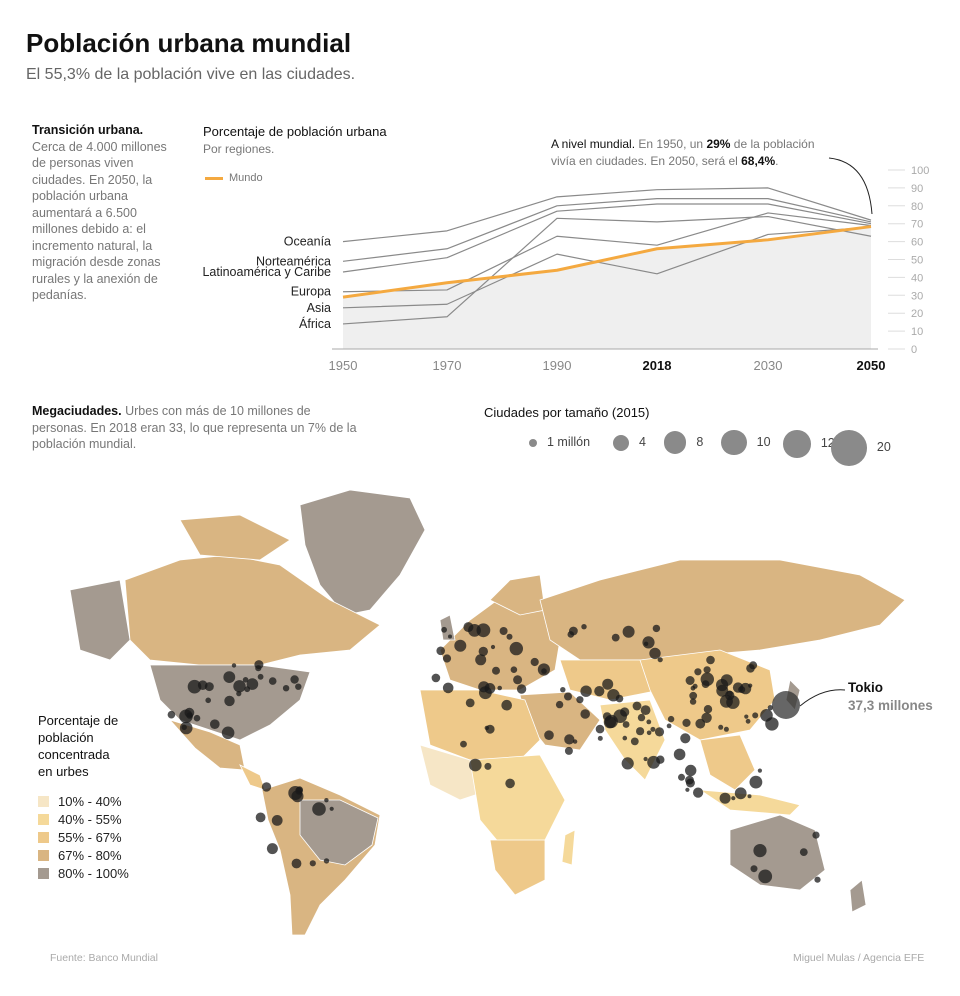  I want to click on y-tick-label: 0, so click(914, 350).